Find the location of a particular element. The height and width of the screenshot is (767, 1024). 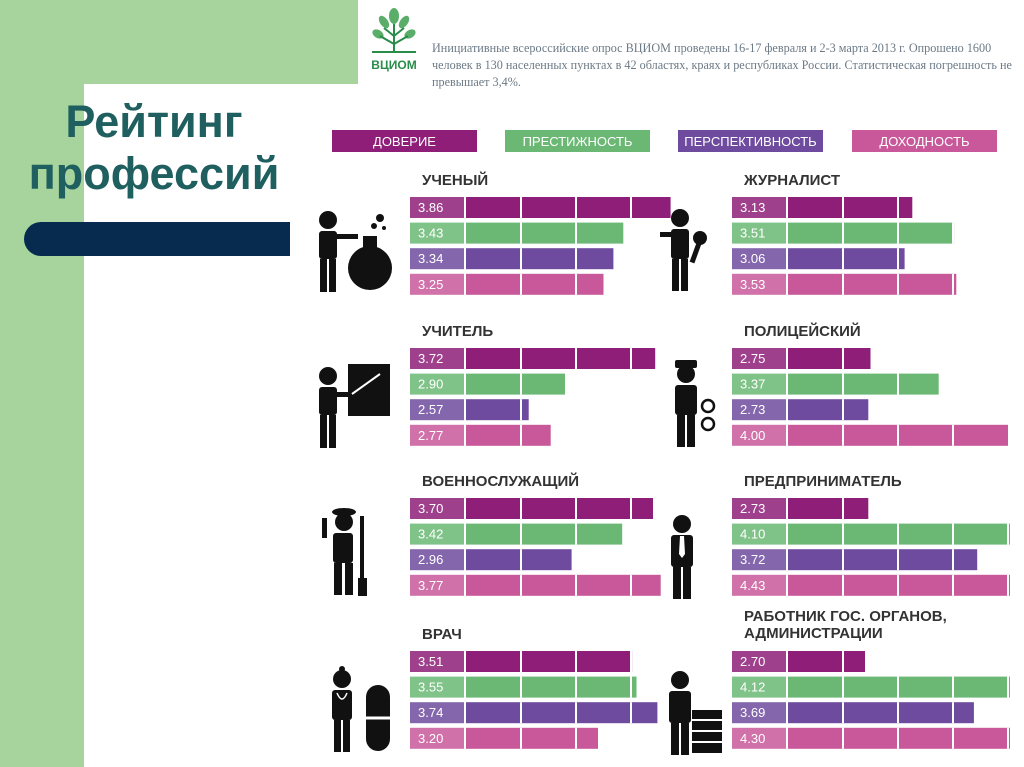

profession-5-value-1: 2.75 is located at coordinates (752, 358).